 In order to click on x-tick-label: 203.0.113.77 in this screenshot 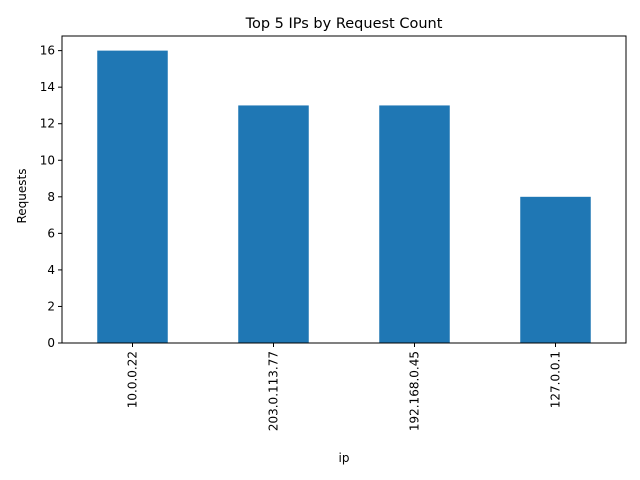, I will do `click(274, 391)`.